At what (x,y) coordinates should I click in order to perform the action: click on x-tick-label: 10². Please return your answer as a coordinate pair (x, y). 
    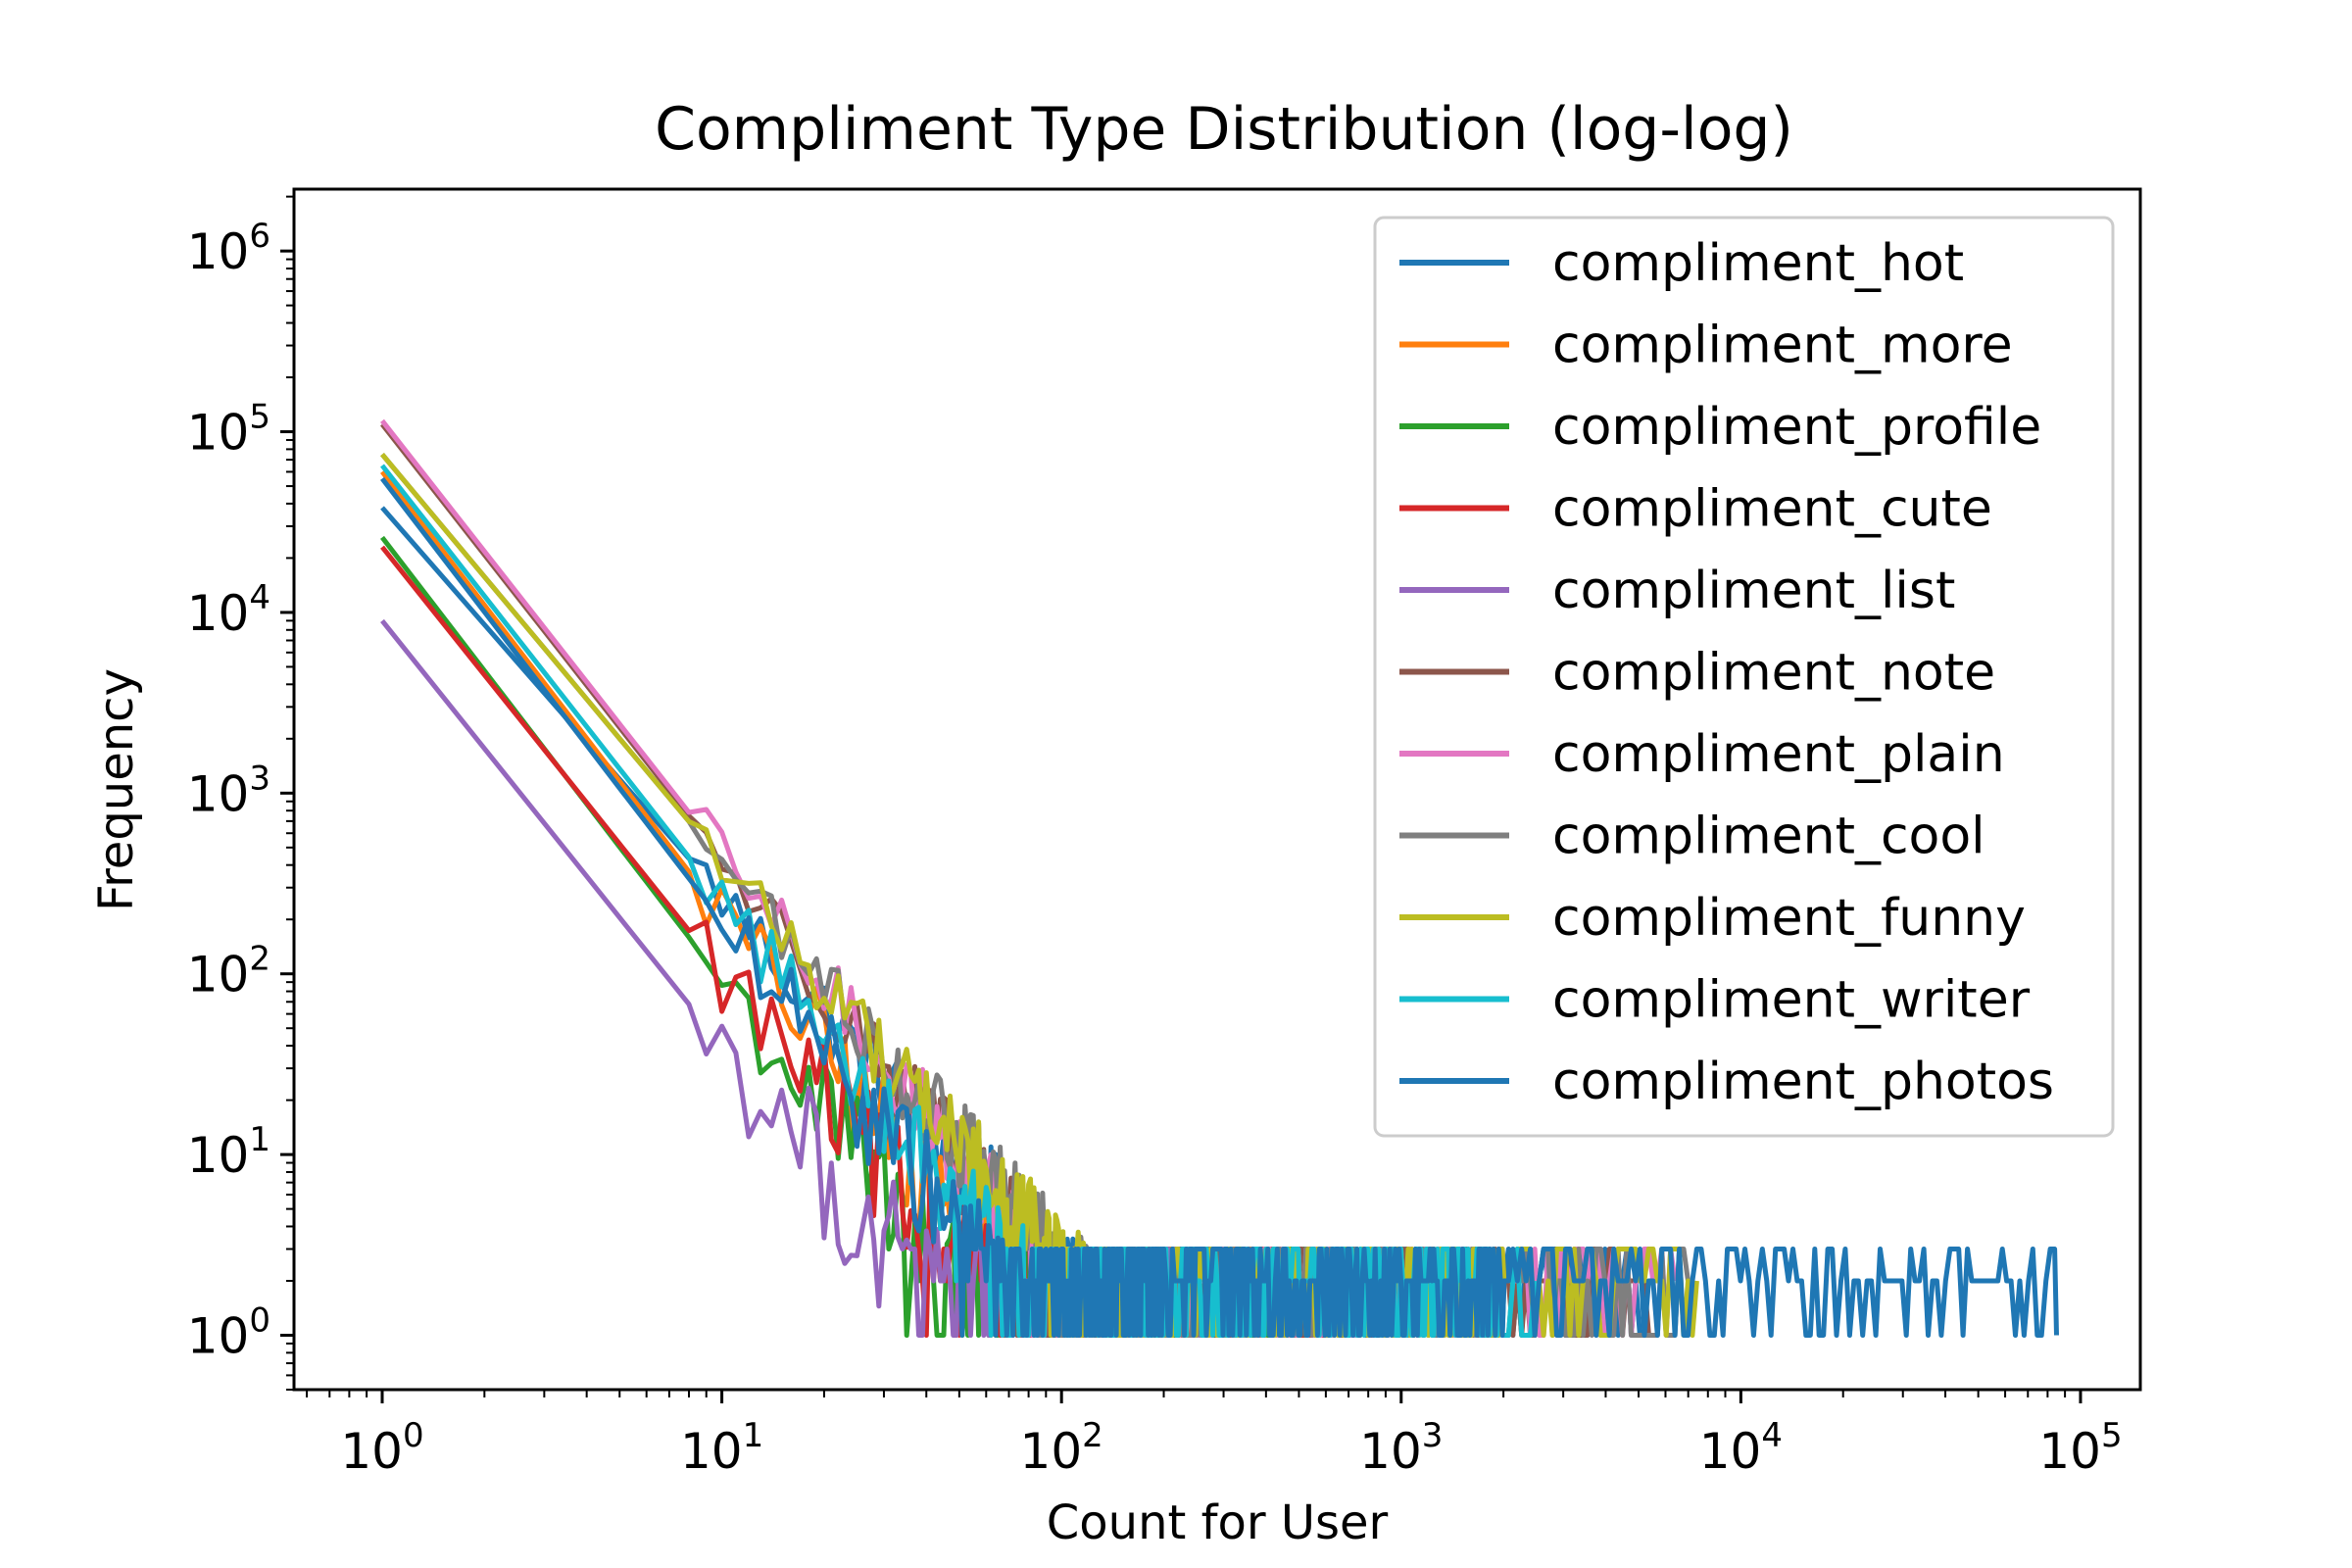
    Looking at the image, I should click on (1061, 1448).